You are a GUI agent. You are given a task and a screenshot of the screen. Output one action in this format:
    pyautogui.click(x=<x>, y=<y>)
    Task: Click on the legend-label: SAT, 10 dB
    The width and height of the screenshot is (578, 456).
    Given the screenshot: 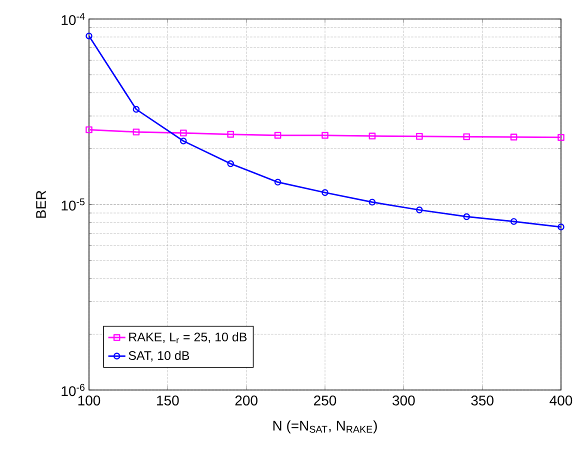 What is the action you would take?
    pyautogui.click(x=159, y=356)
    